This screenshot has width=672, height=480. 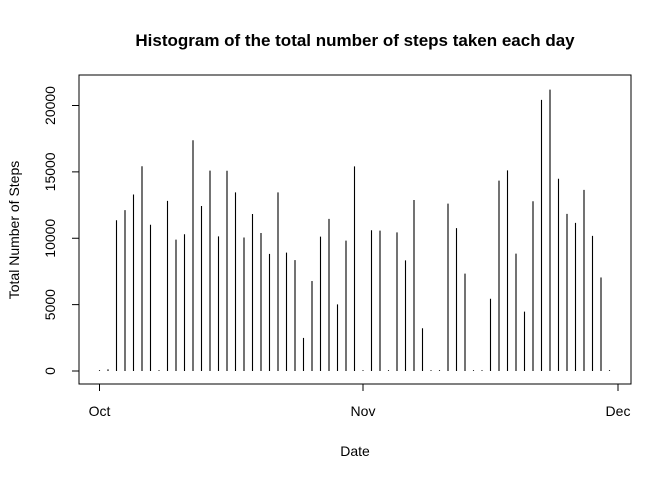 I want to click on x-tick-label: Nov, so click(x=363, y=411).